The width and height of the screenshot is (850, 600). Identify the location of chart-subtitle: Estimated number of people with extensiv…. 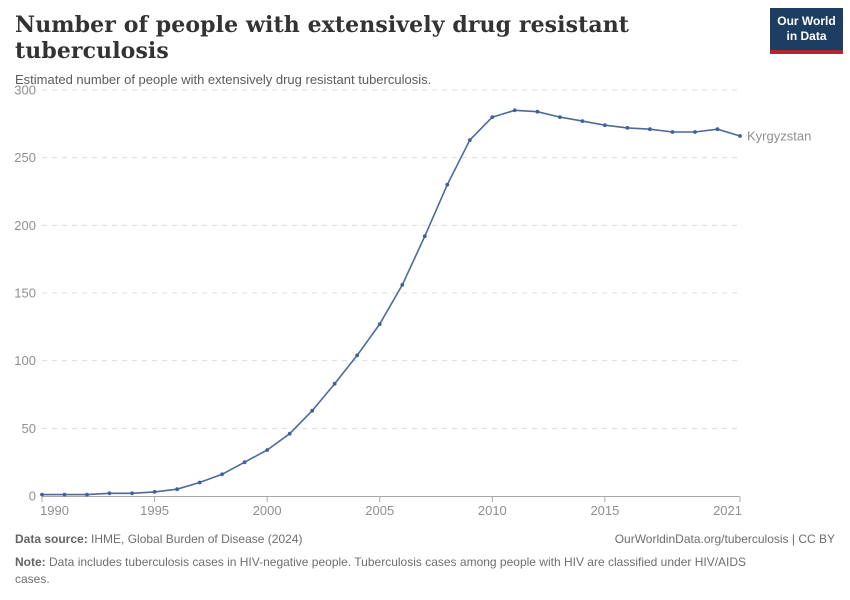
(223, 79).